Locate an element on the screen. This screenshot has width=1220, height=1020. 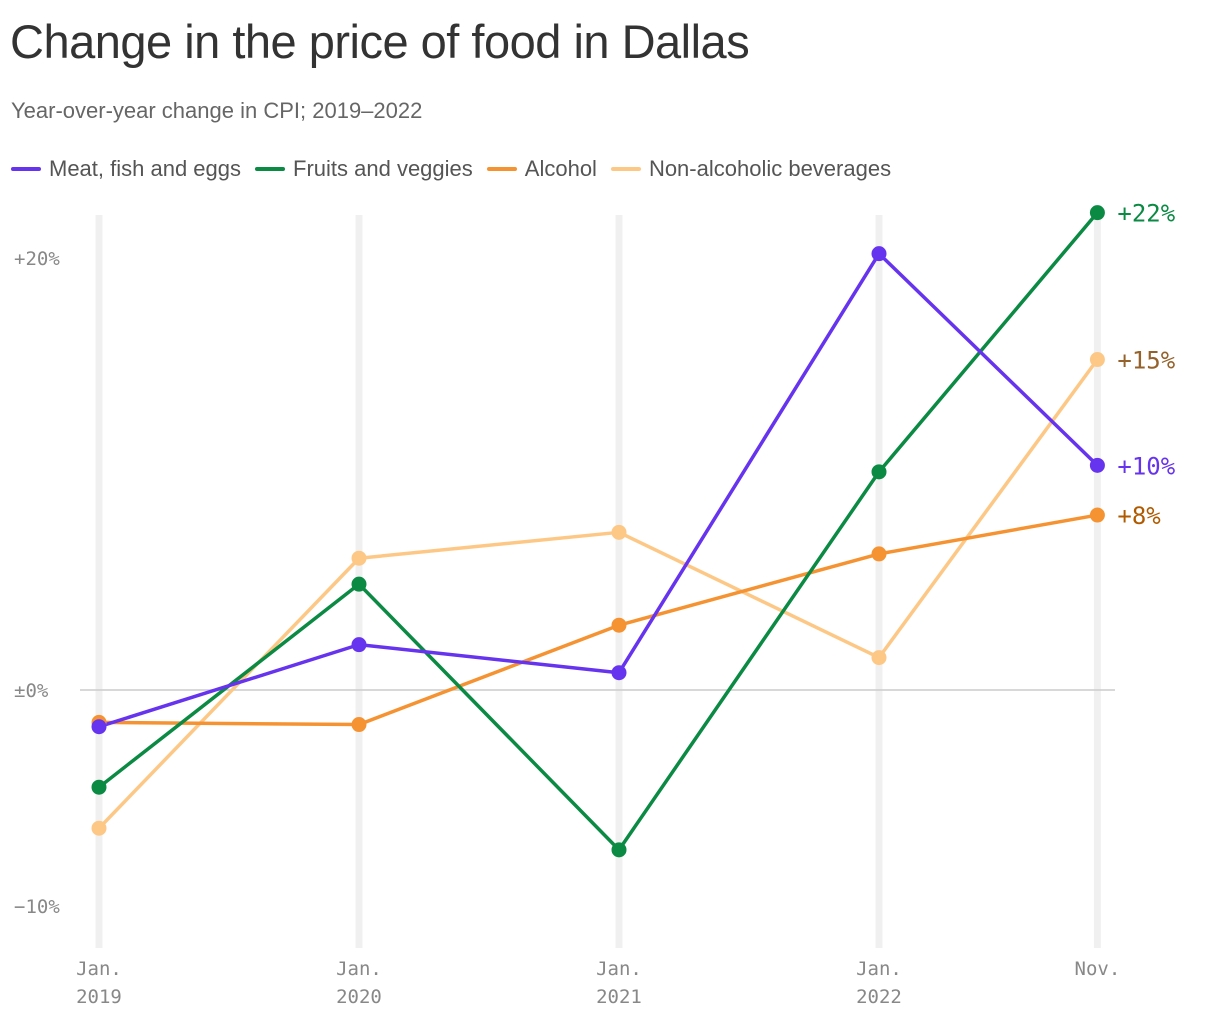
legend-swatch-alcohol is located at coordinates (501, 169).